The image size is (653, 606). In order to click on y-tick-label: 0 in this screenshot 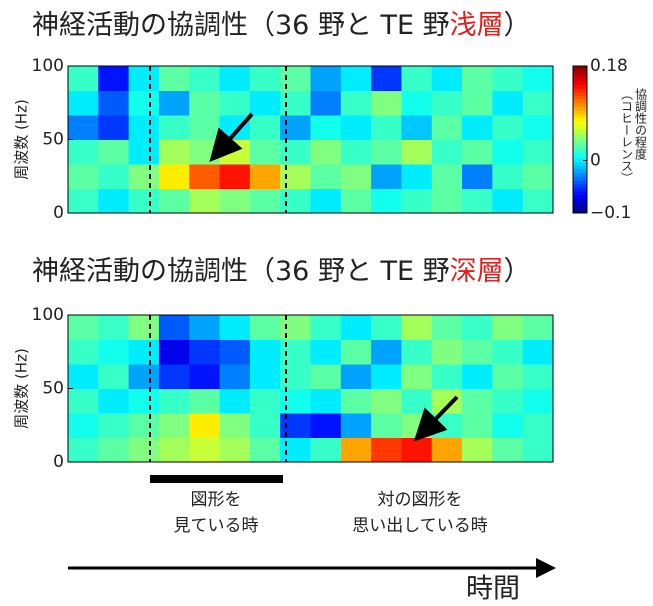, I will do `click(58, 462)`.